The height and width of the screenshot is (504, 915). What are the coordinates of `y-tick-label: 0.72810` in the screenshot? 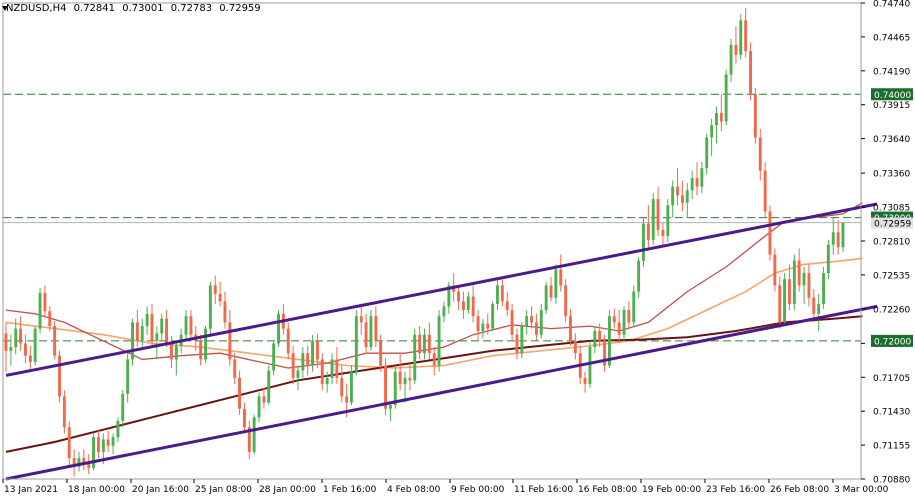 It's located at (891, 243).